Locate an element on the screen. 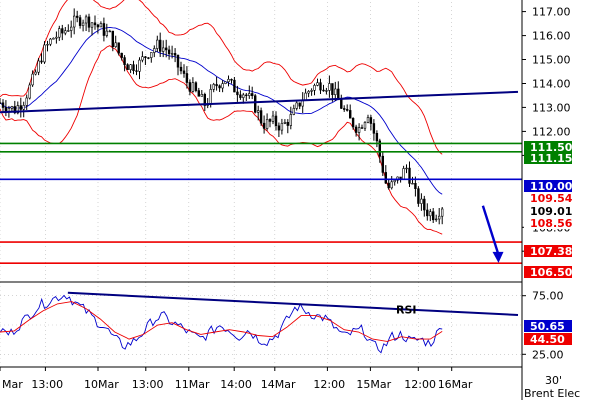  price-tick-label-2: 115.00 is located at coordinates (551, 60).